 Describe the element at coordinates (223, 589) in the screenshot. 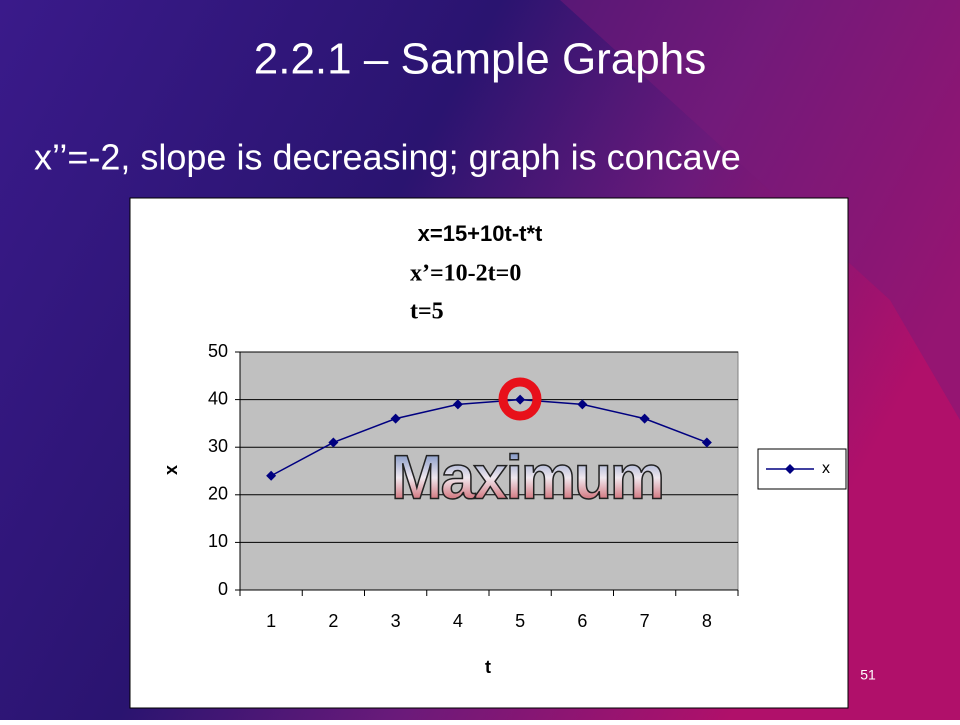

I see `y-tick-label: 0` at that location.